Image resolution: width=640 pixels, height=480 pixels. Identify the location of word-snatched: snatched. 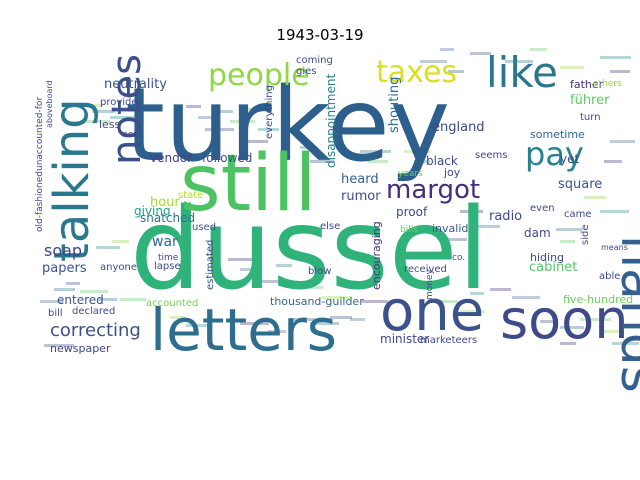
(167, 218).